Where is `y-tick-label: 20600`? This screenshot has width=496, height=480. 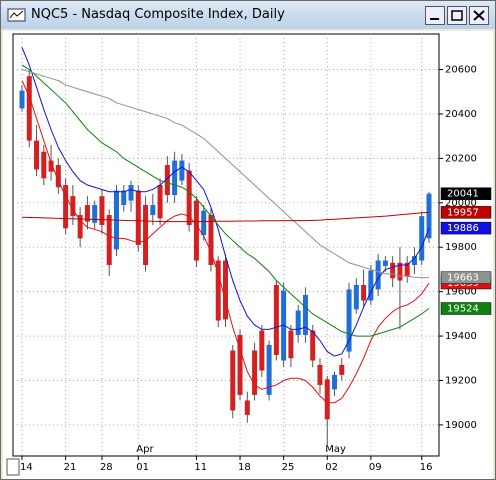
y-tick-label: 20600 is located at coordinates (461, 70).